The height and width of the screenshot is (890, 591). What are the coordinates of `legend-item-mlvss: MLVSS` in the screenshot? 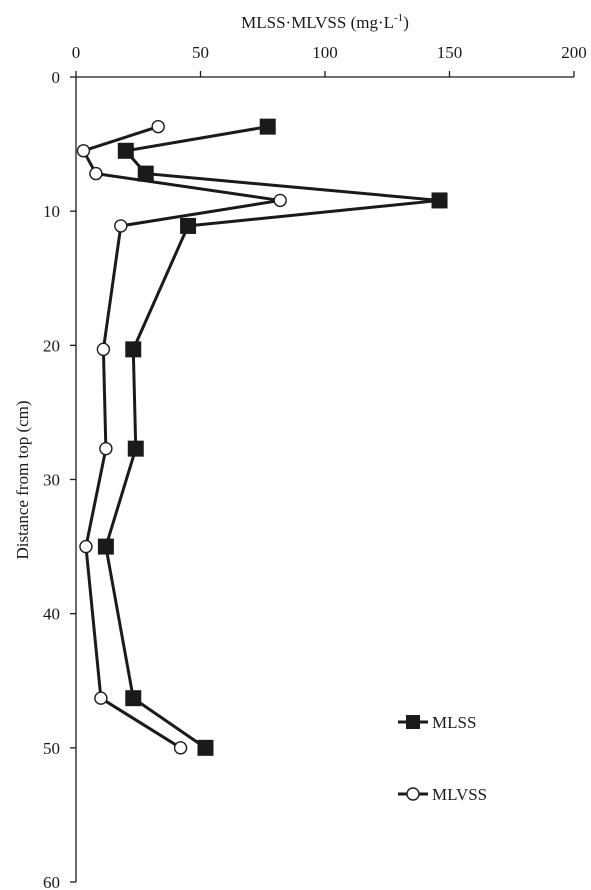 It's located at (442, 794).